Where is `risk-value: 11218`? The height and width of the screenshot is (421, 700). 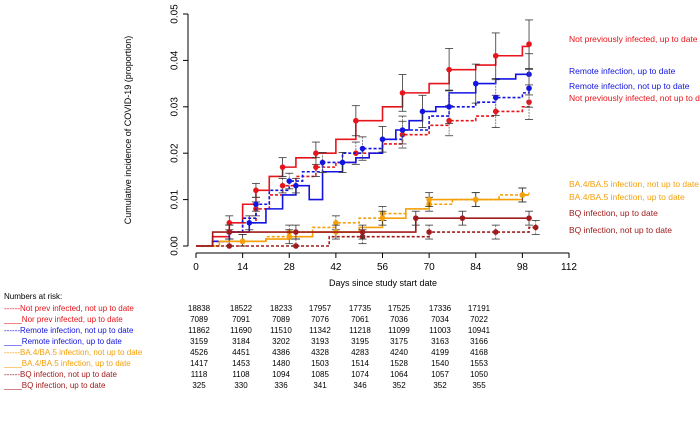
risk-value: 11218 is located at coordinates (360, 330).